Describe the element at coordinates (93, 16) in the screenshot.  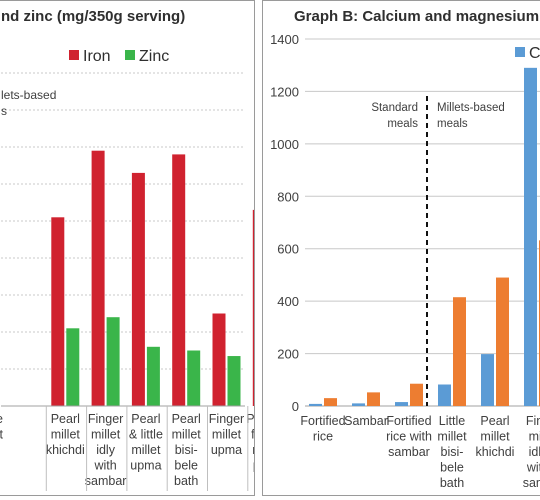
I see `graph-a-title: nd zinc (mg/350g serving)` at that location.